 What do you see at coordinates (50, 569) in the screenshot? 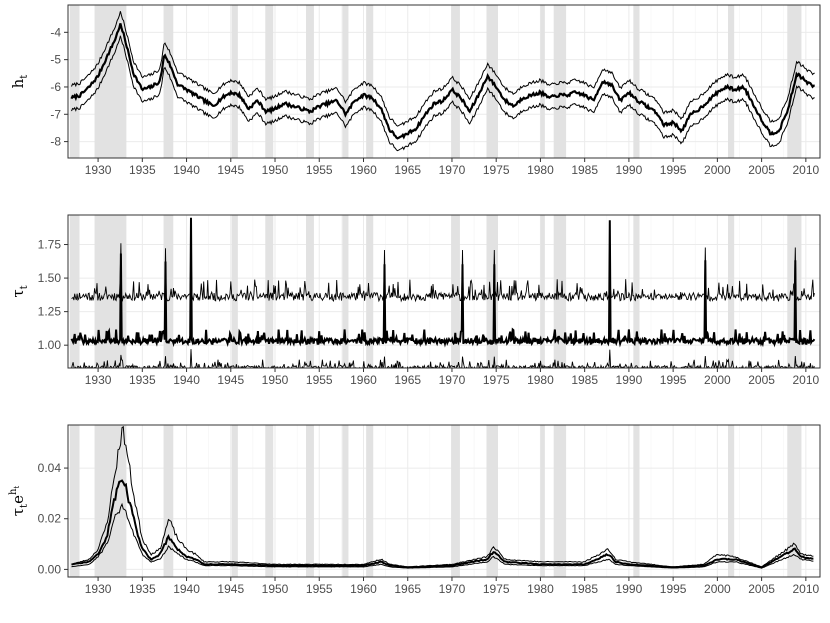
I see `y-tick-label: 0.00` at bounding box center [50, 569].